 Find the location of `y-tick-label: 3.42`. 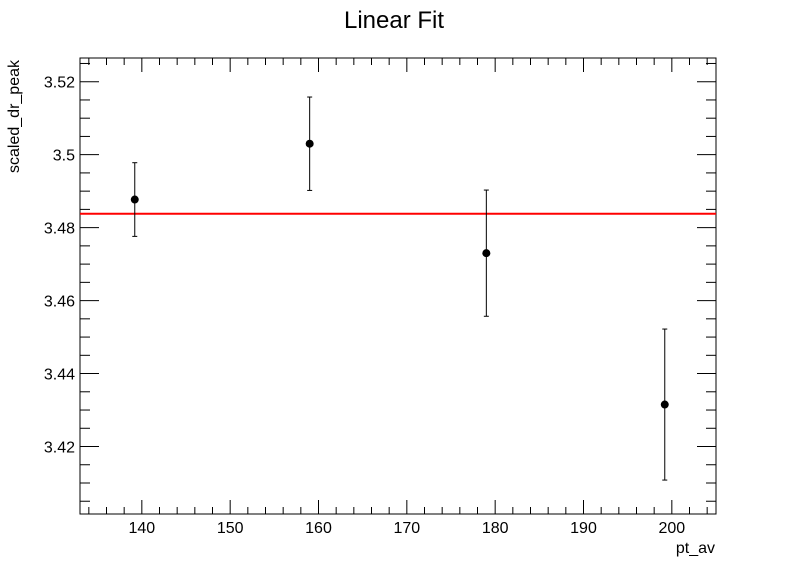

y-tick-label: 3.42 is located at coordinates (59, 448).